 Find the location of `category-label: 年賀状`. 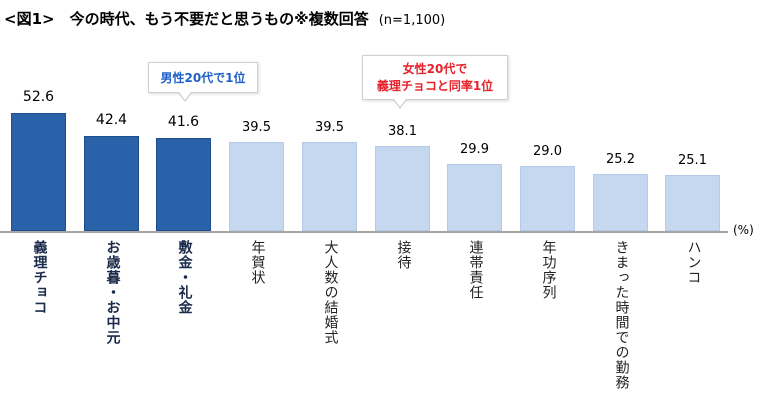

category-label: 年賀状 is located at coordinates (257, 262).